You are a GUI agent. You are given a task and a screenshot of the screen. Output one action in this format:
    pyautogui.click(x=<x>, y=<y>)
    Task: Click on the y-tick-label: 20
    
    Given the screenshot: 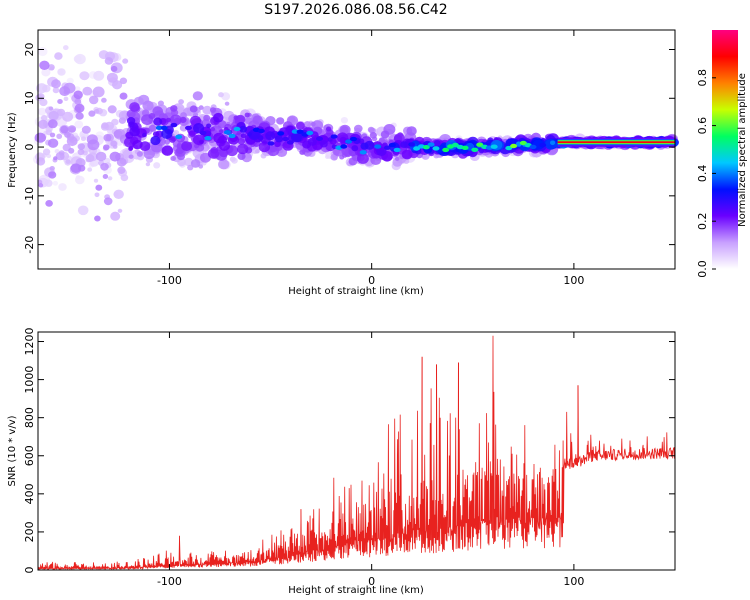 What is the action you would take?
    pyautogui.click(x=29, y=50)
    